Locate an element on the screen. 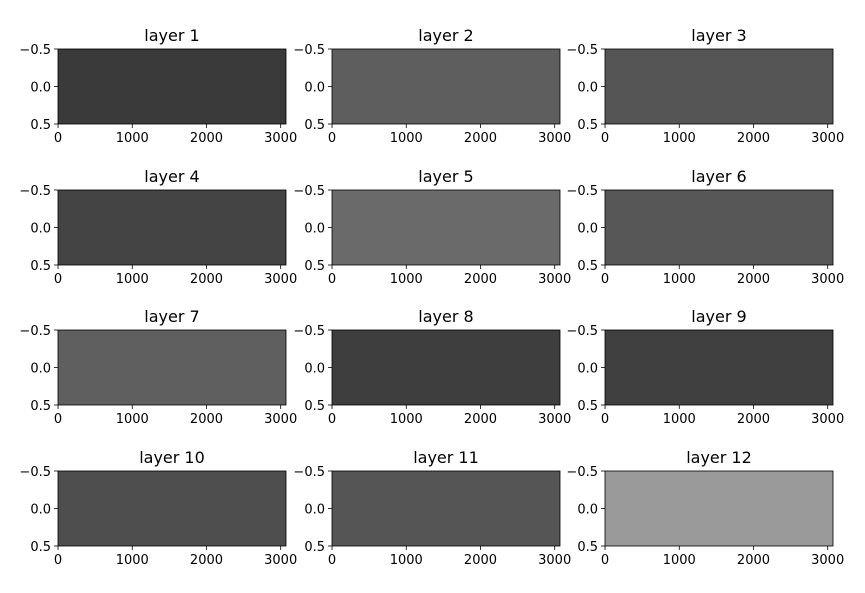  panel-title: layer 12 is located at coordinates (719, 457).